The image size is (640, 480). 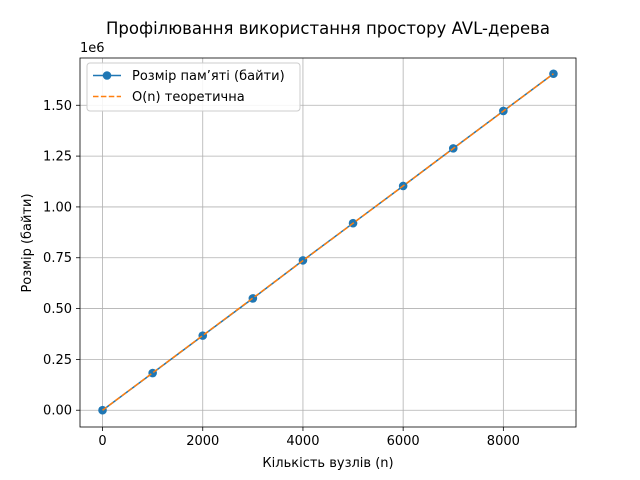 What do you see at coordinates (57, 411) in the screenshot?
I see `y-tick-label: 0.00` at bounding box center [57, 411].